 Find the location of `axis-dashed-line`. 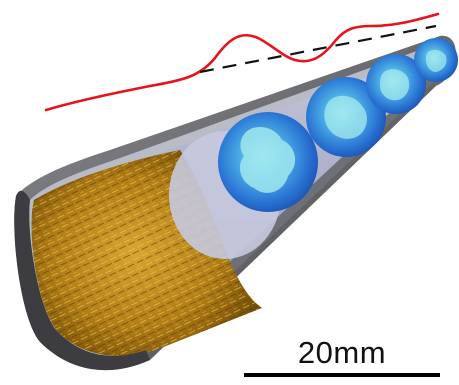

axis-dashed-line is located at coordinates (318, 49).